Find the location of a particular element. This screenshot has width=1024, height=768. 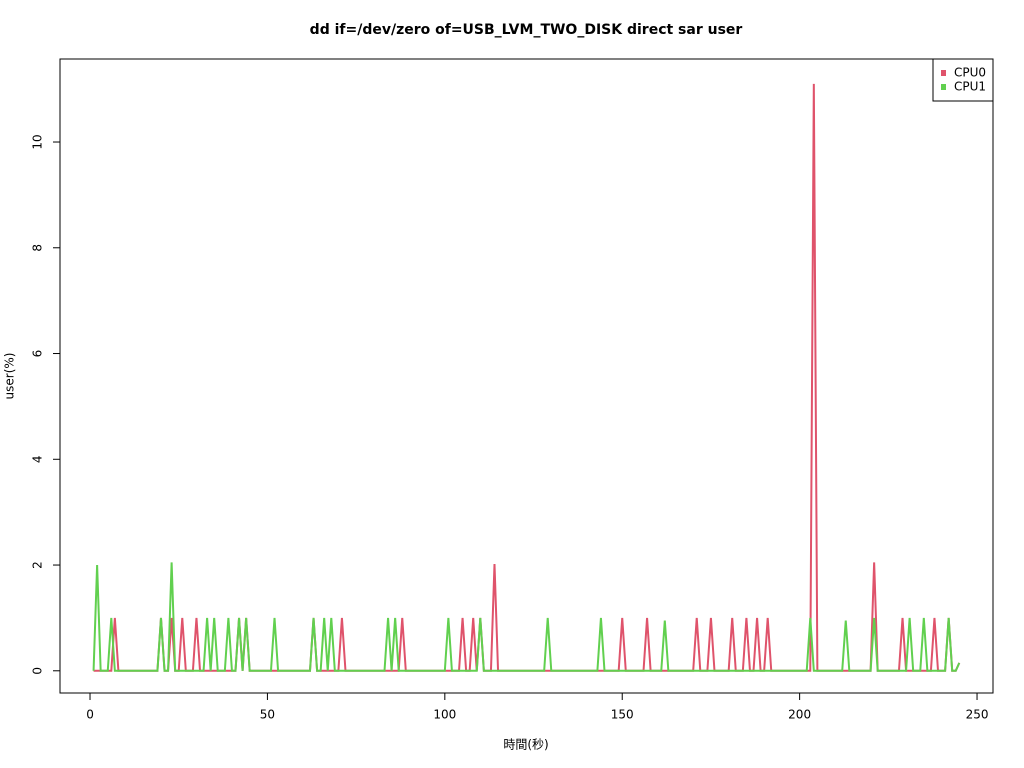

y-tick-label: 8 is located at coordinates (38, 248).